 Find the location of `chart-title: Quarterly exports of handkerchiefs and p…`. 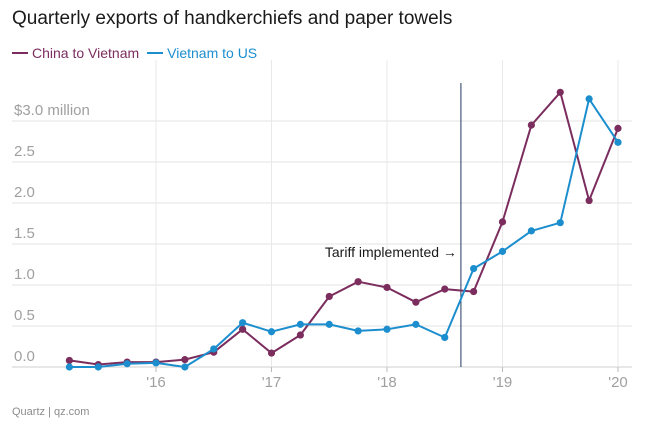

chart-title: Quarterly exports of handkerchiefs and p… is located at coordinates (232, 18).